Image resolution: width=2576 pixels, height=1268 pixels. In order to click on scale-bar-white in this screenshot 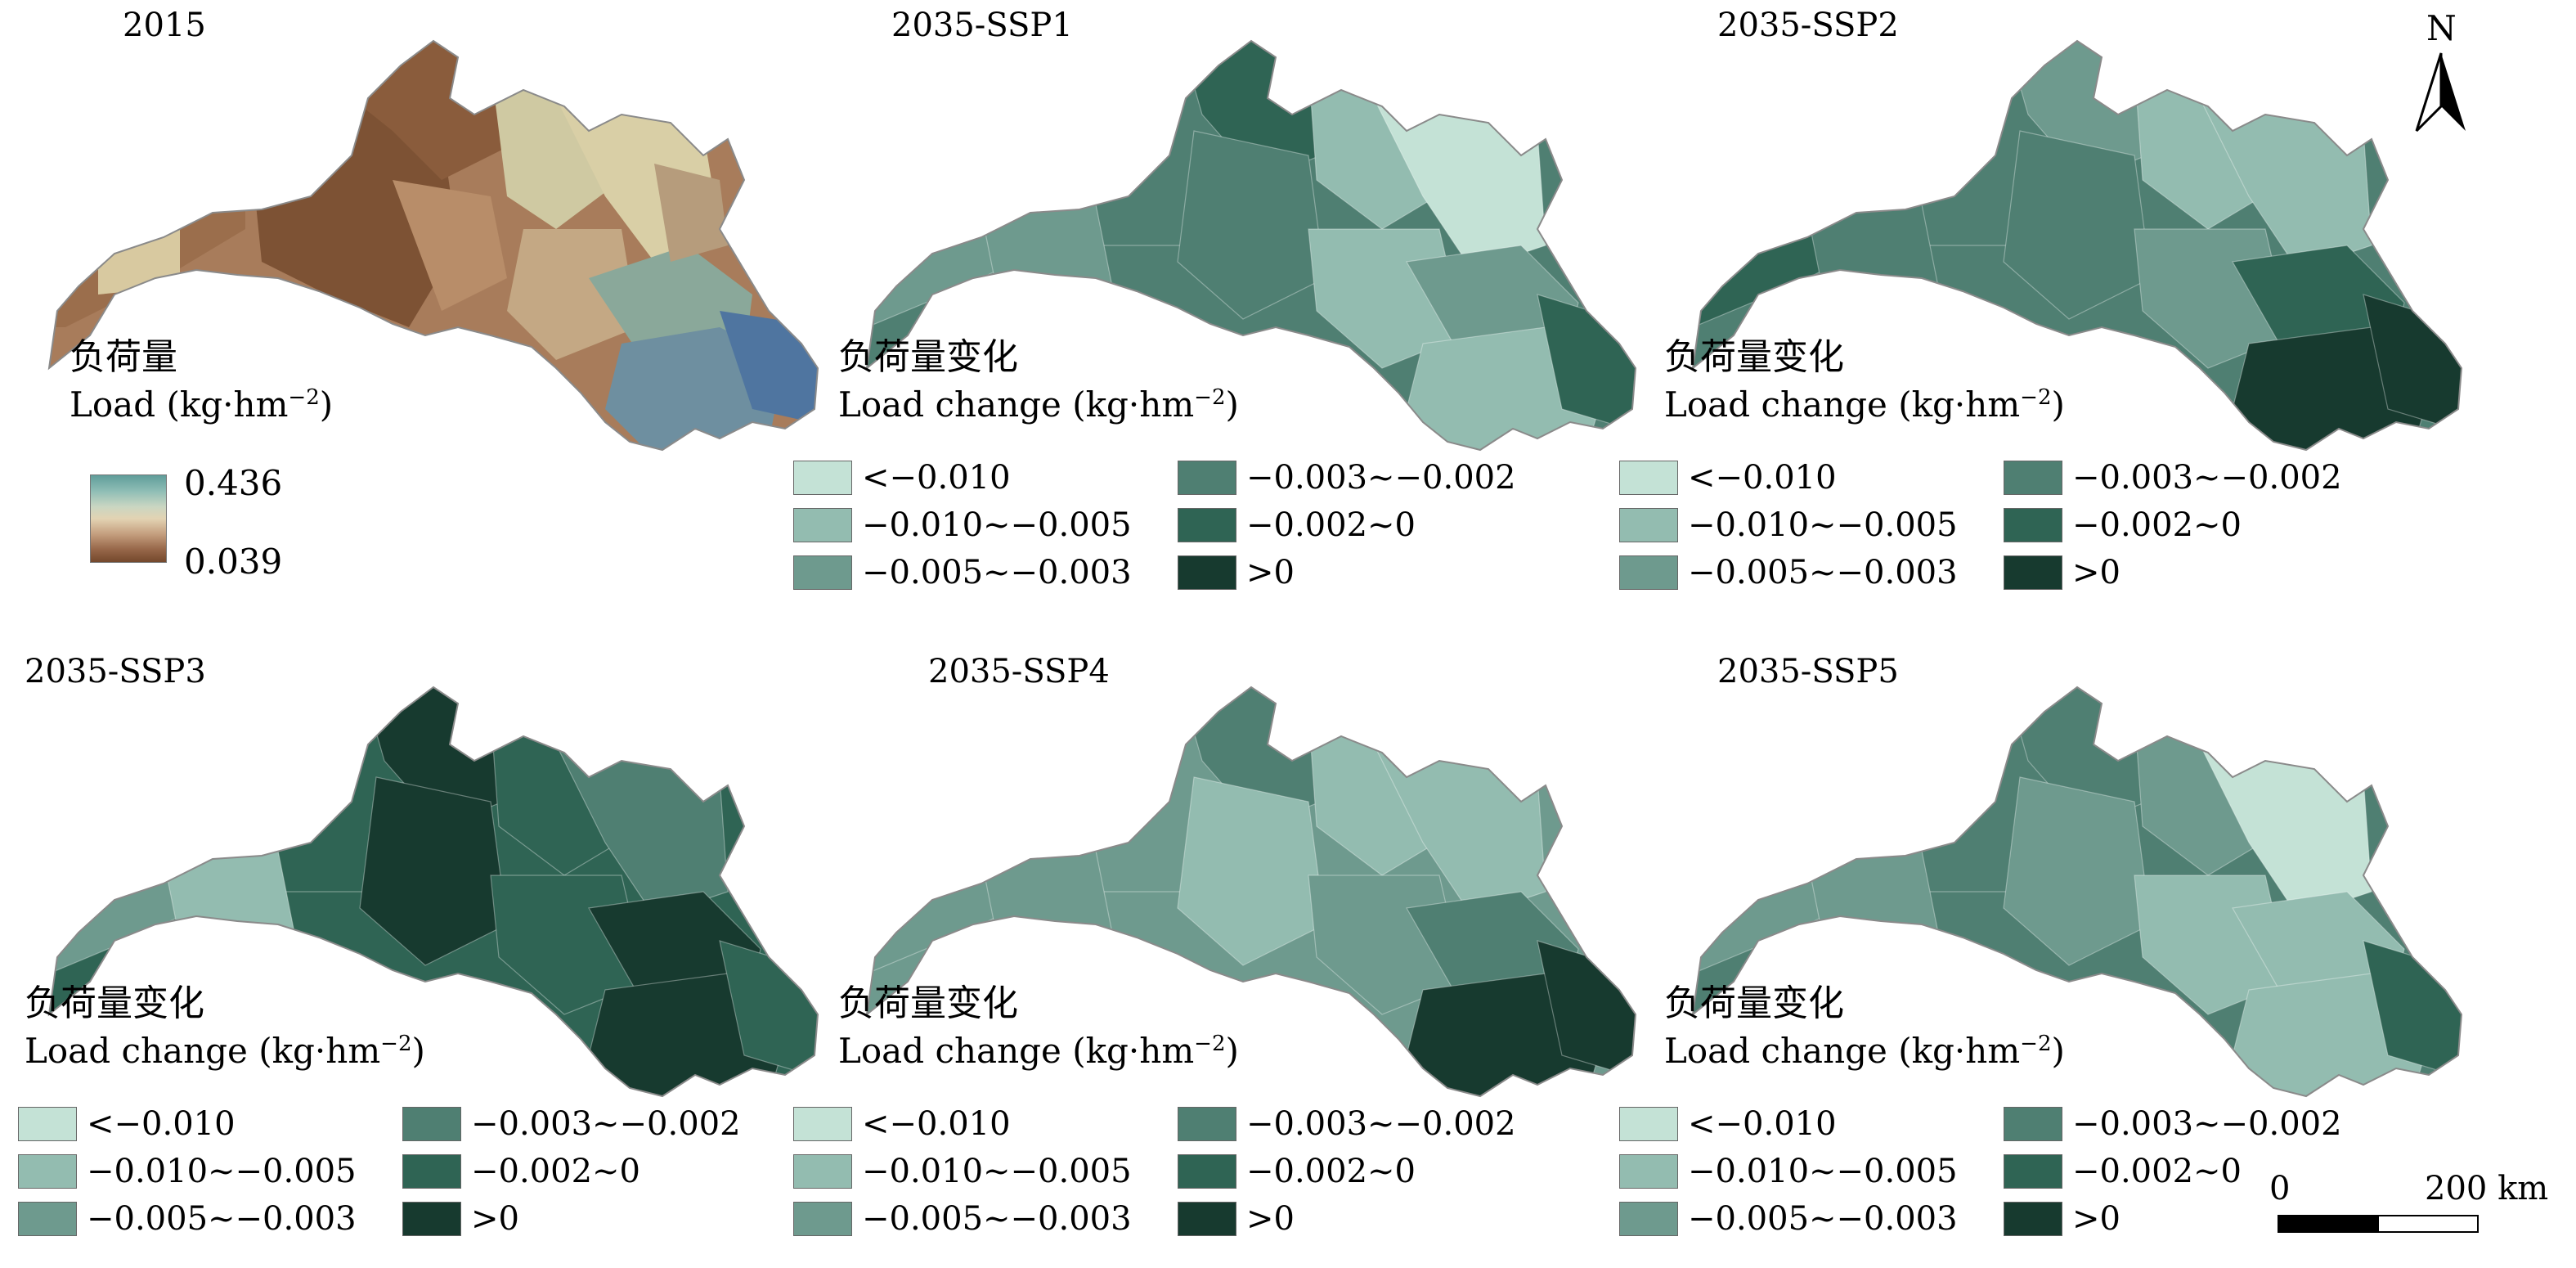, I will do `click(2428, 1224)`.